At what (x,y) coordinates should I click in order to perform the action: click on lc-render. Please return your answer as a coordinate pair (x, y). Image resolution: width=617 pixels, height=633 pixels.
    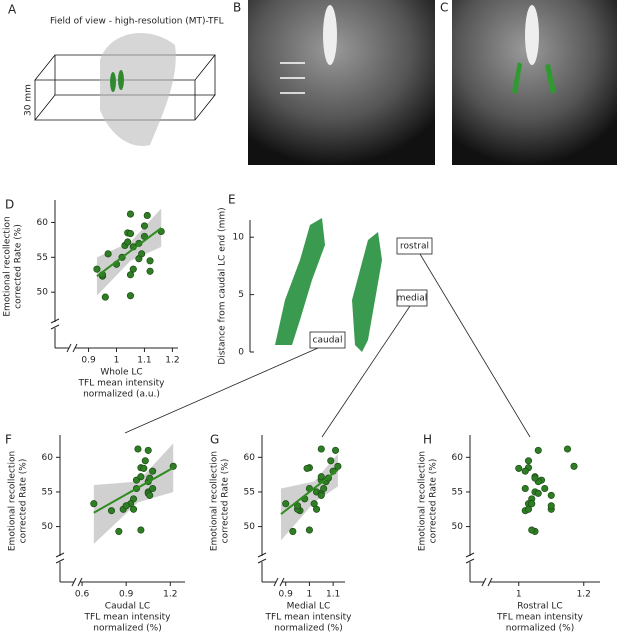
    Looking at the image, I should click on (121, 80).